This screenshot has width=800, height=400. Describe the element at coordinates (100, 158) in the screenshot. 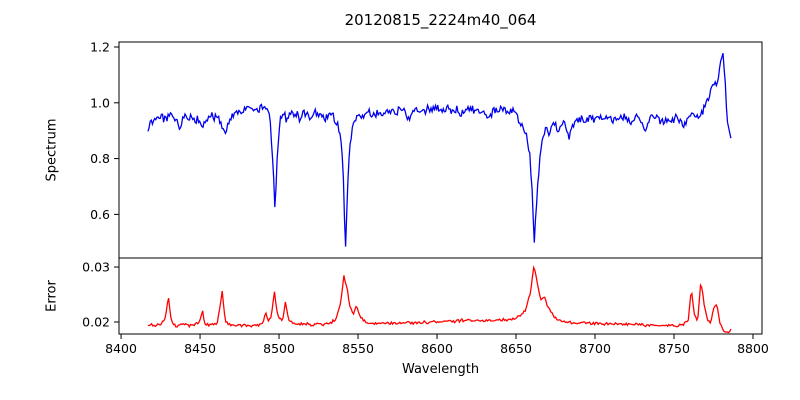

I see `y-tick-label: 0.8` at that location.